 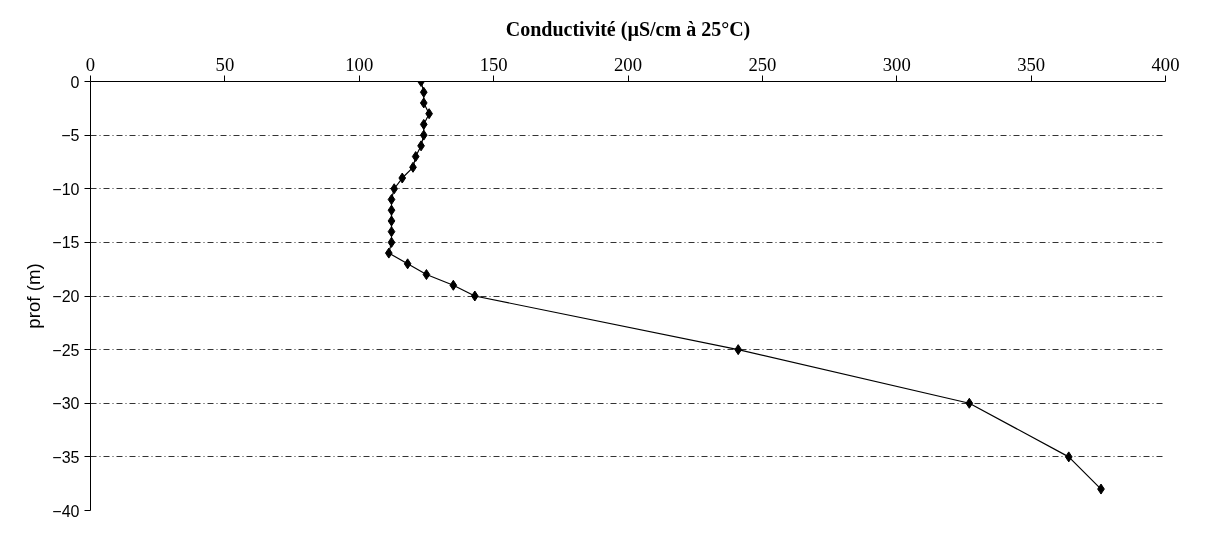 I want to click on y-tick-label: −20, so click(x=66, y=296).